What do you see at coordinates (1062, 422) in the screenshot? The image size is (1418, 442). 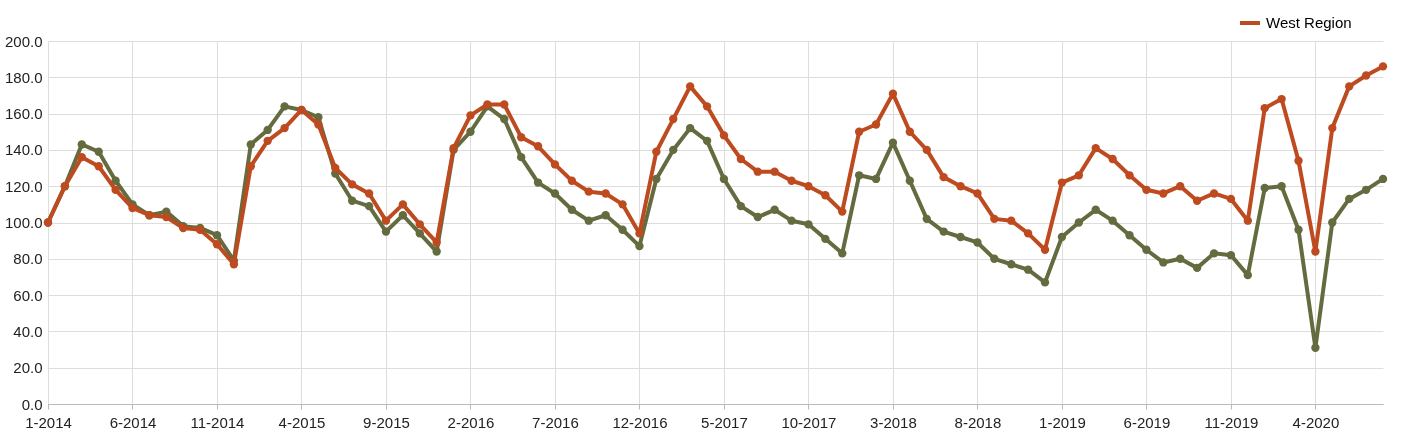 I see `x-tick-label: 1-2019` at bounding box center [1062, 422].